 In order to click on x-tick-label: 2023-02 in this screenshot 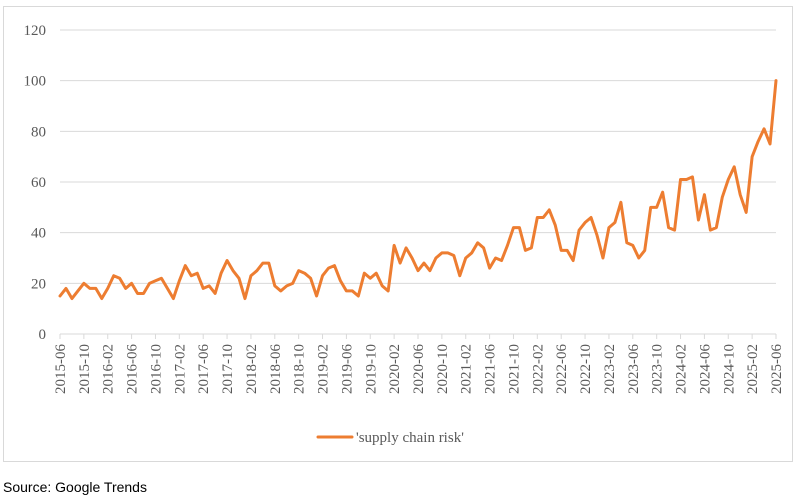, I will do `click(610, 369)`.